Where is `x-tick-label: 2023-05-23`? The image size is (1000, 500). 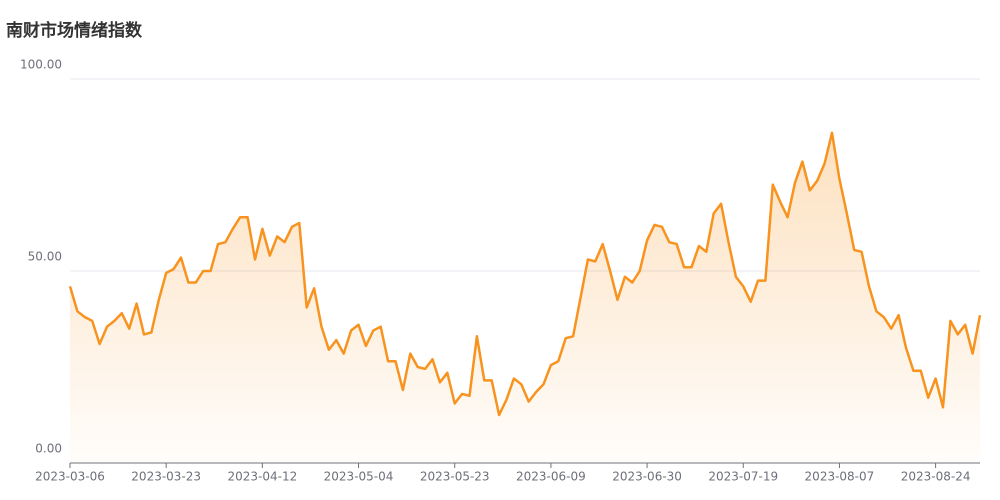
x-tick-label: 2023-05-23 is located at coordinates (455, 477).